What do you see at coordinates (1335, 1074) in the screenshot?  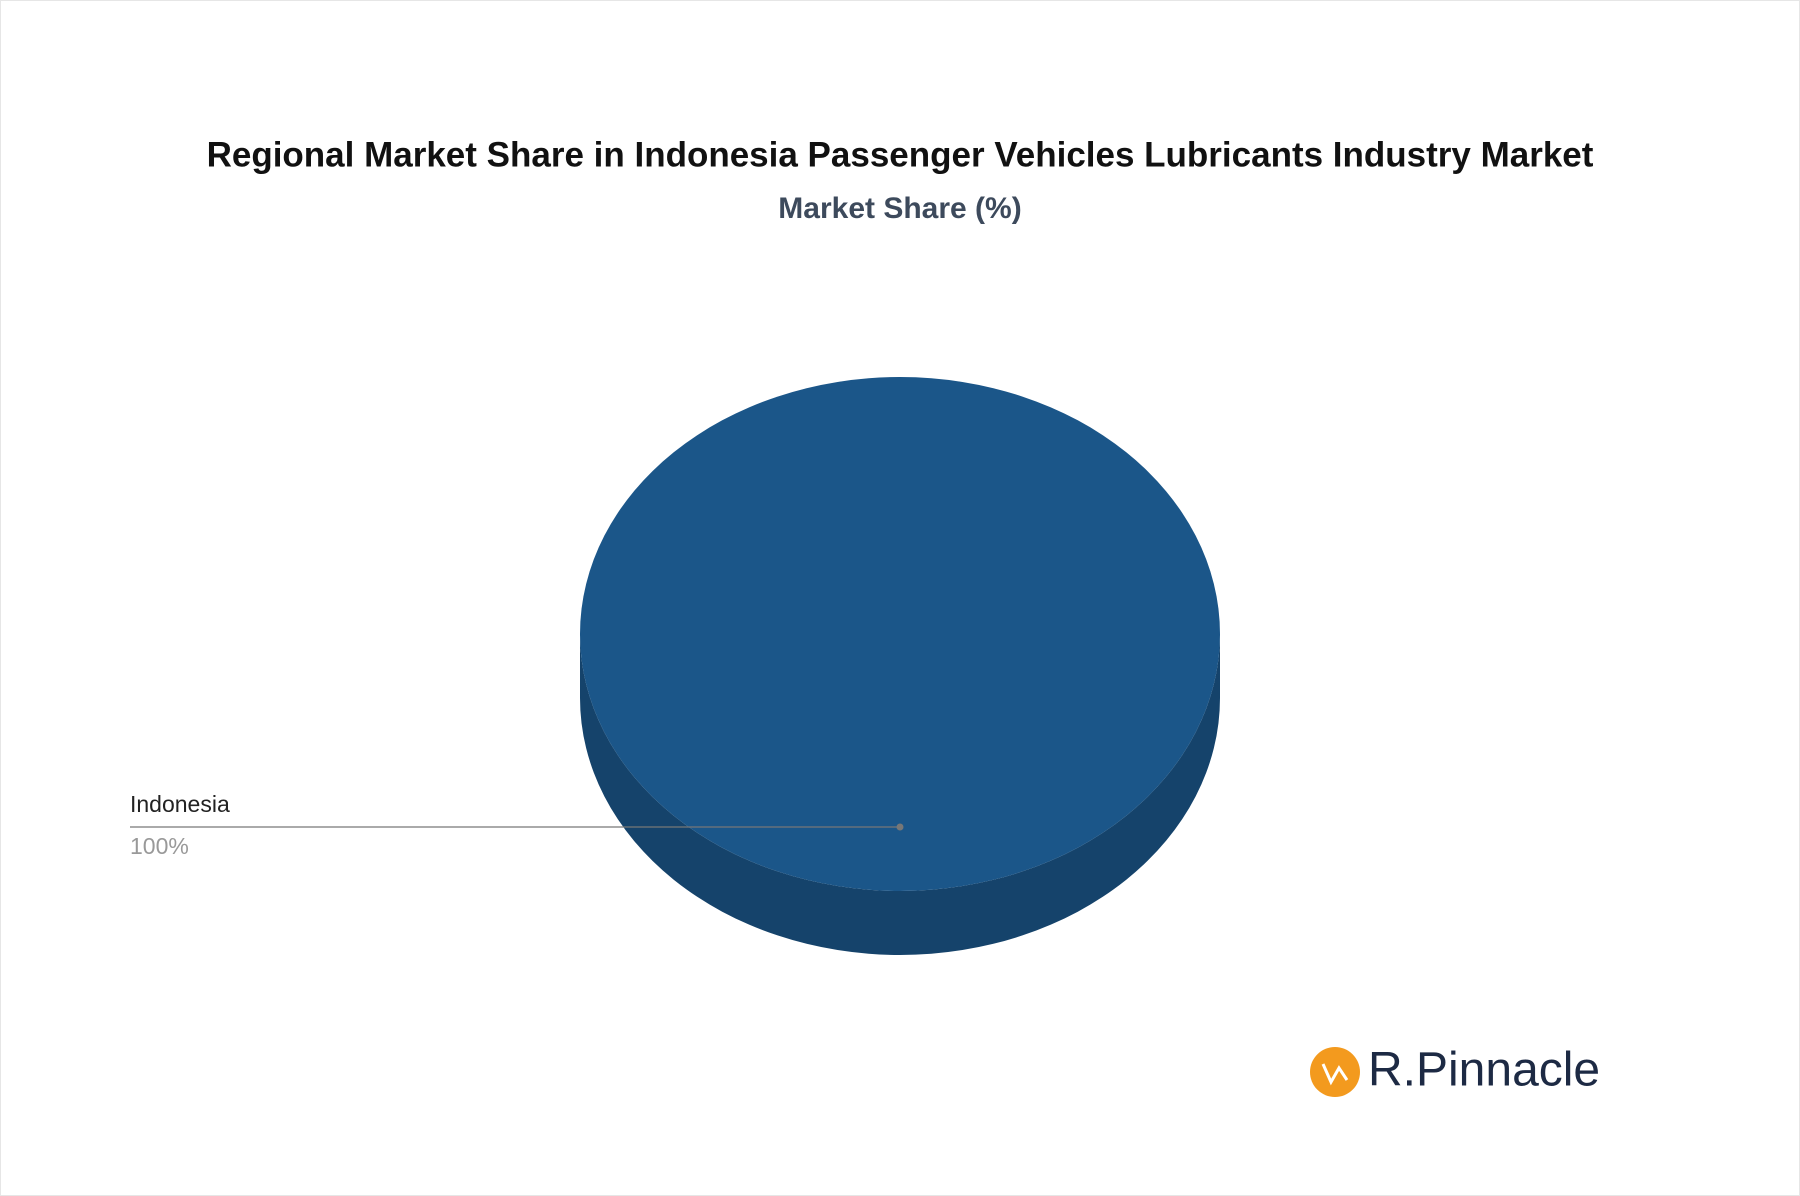 I see `logo-glyph` at bounding box center [1335, 1074].